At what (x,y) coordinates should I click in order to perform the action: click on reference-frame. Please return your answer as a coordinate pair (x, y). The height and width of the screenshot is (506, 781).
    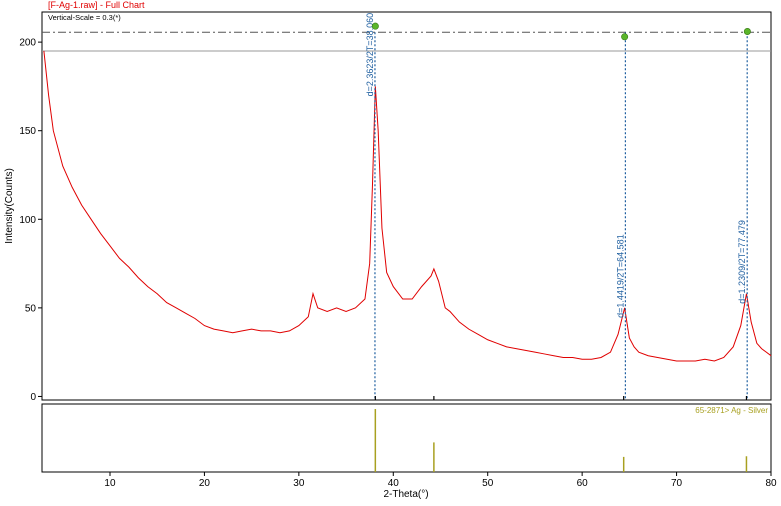
    Looking at the image, I should click on (406, 438).